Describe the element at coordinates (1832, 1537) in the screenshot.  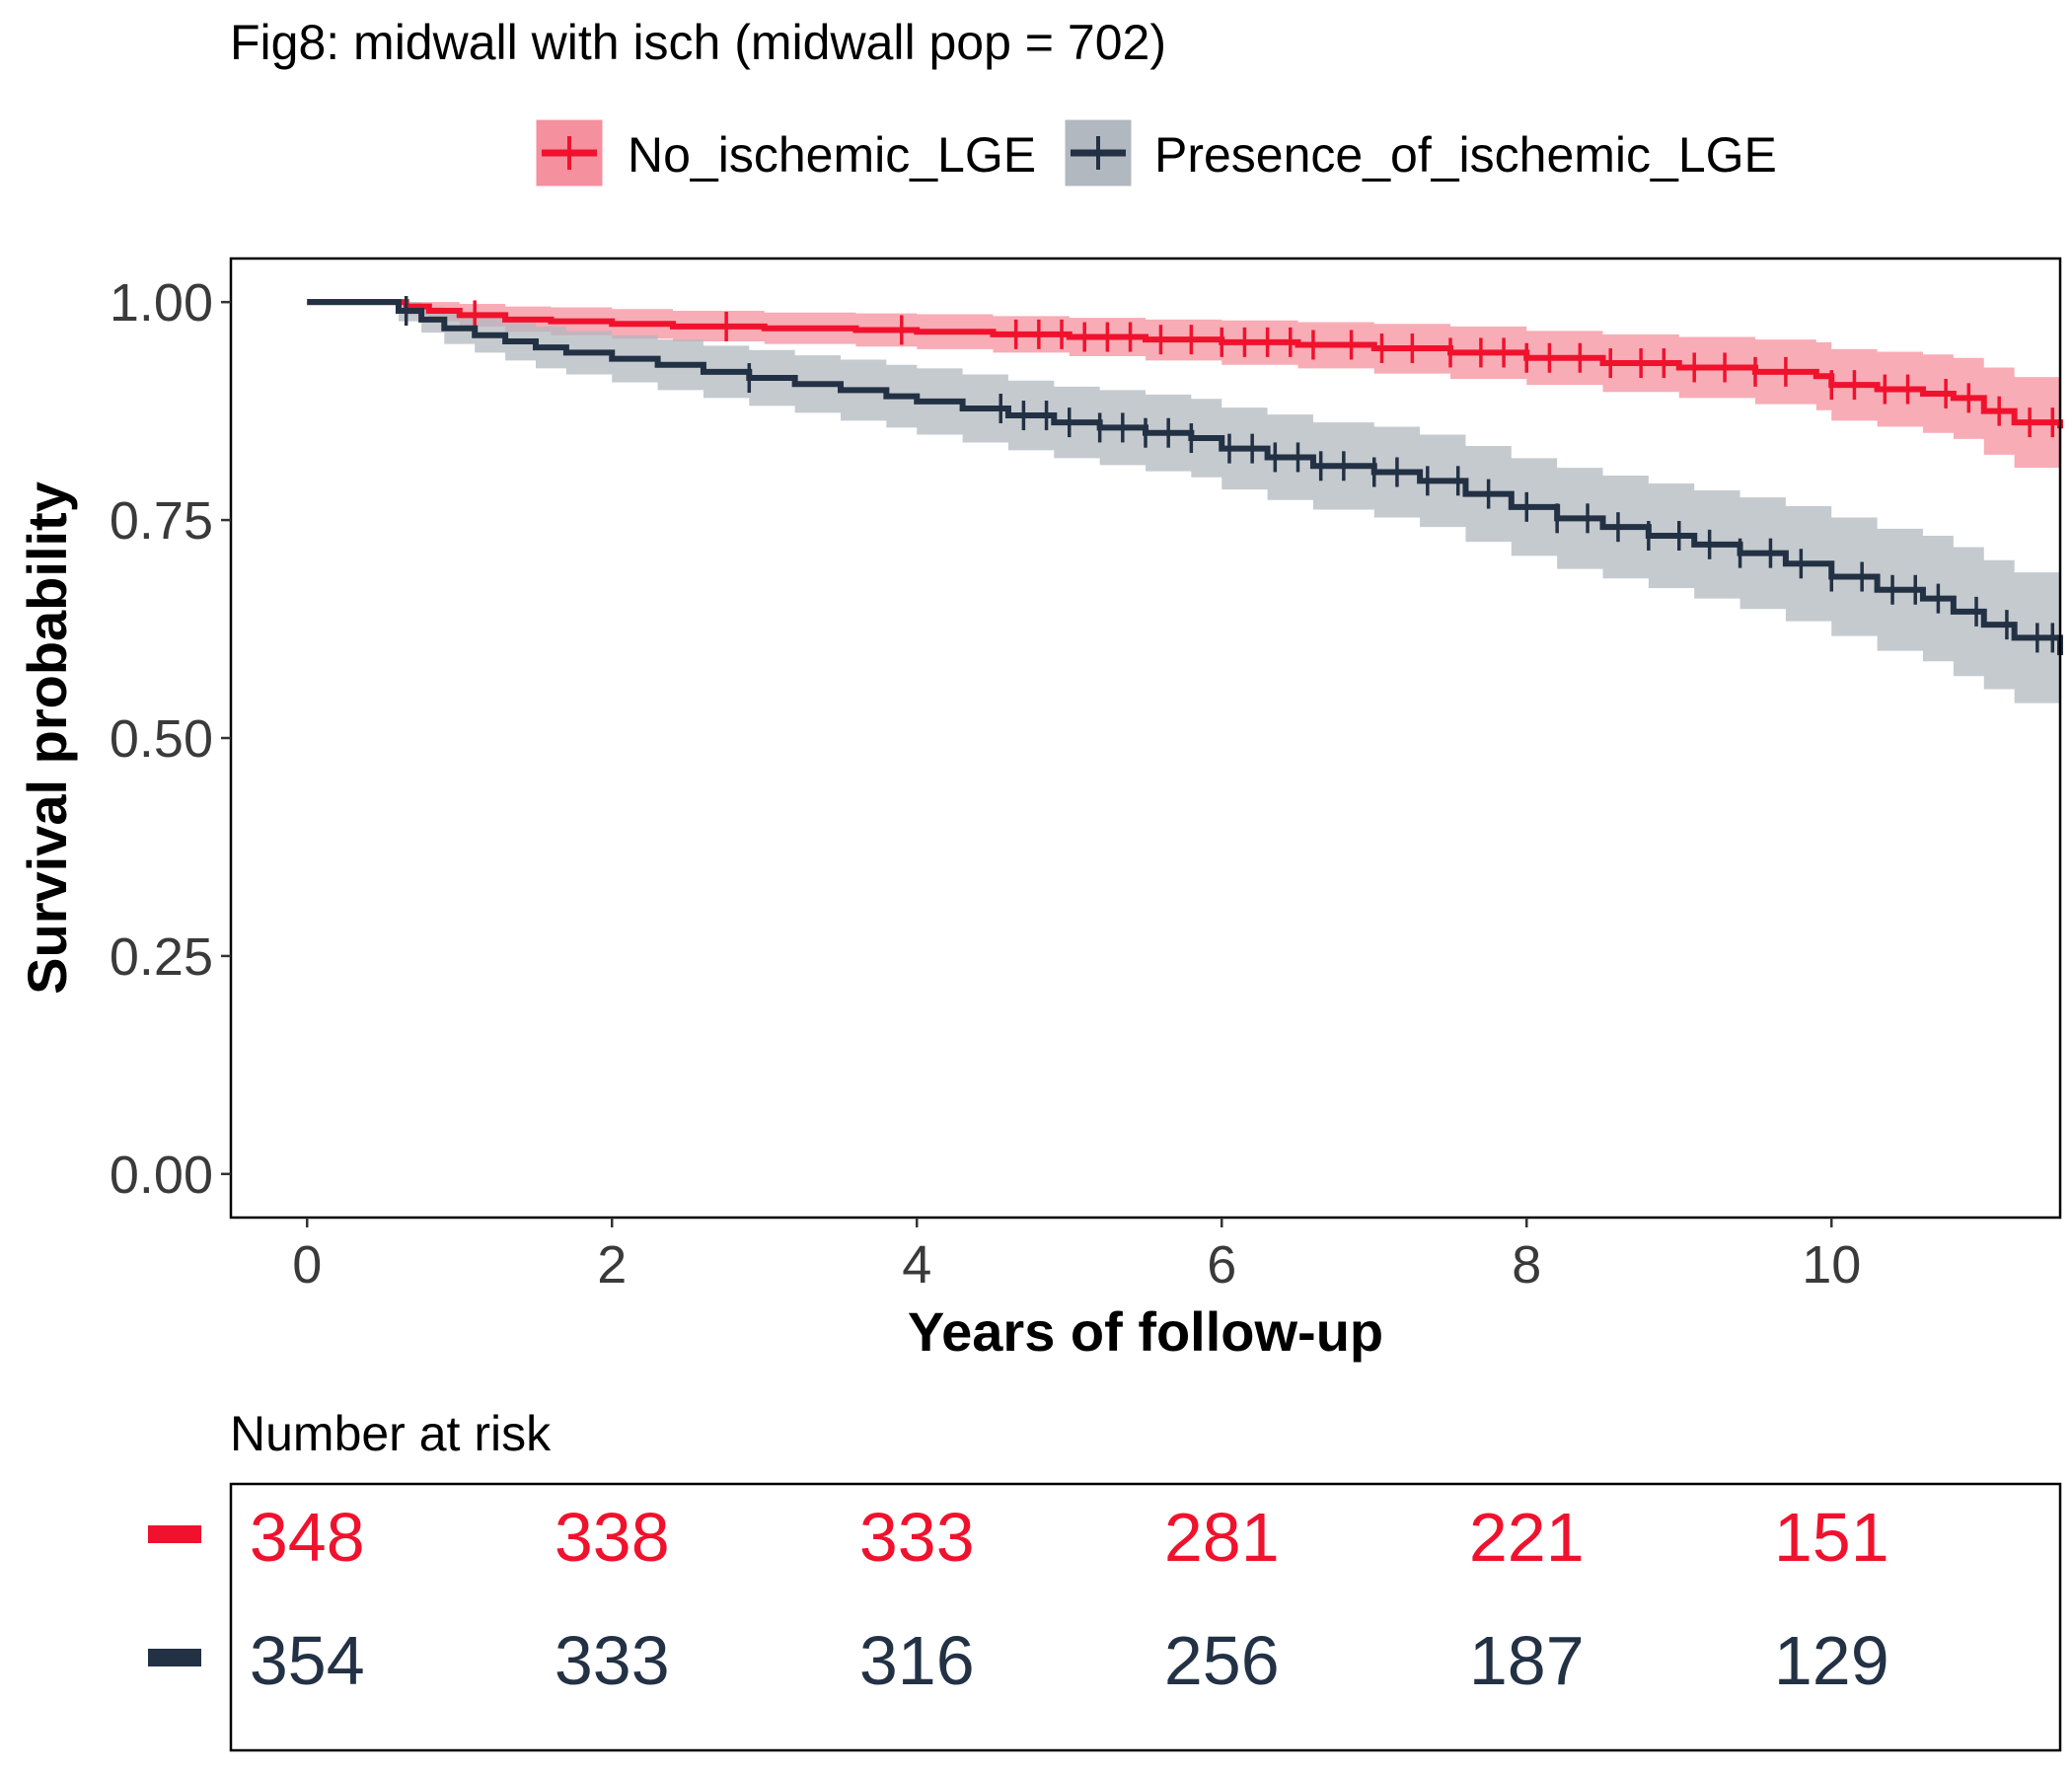
I see `risk-count: 151` at that location.